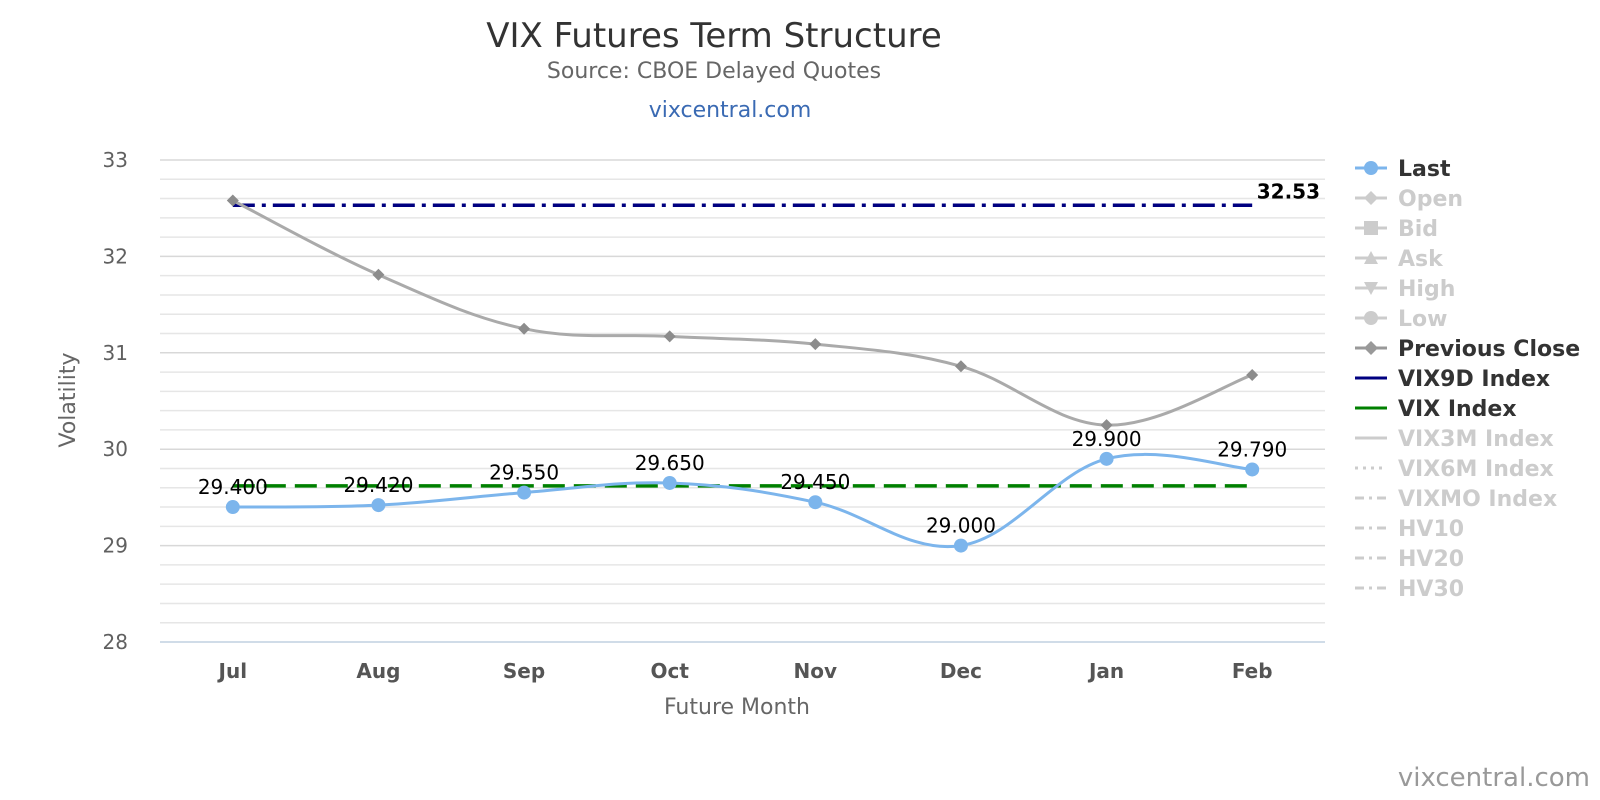 The height and width of the screenshot is (800, 1600). I want to click on legend-item-hv10: HV10, so click(1409, 529).